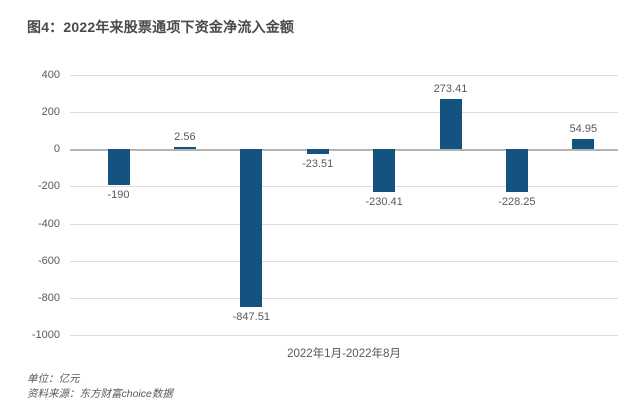 This screenshot has width=640, height=414. What do you see at coordinates (450, 88) in the screenshot?
I see `bar-value-label: 273.41` at bounding box center [450, 88].